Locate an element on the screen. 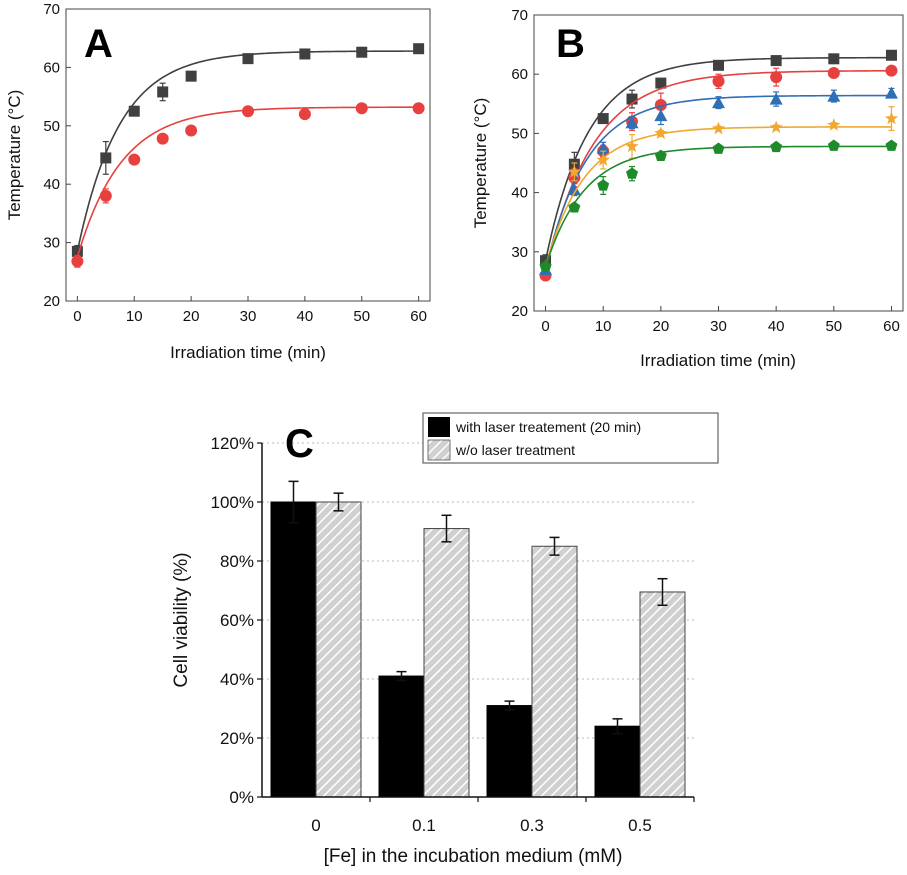 The width and height of the screenshot is (907, 875). x-axis-label: Irradiation time (min) is located at coordinates (248, 352).